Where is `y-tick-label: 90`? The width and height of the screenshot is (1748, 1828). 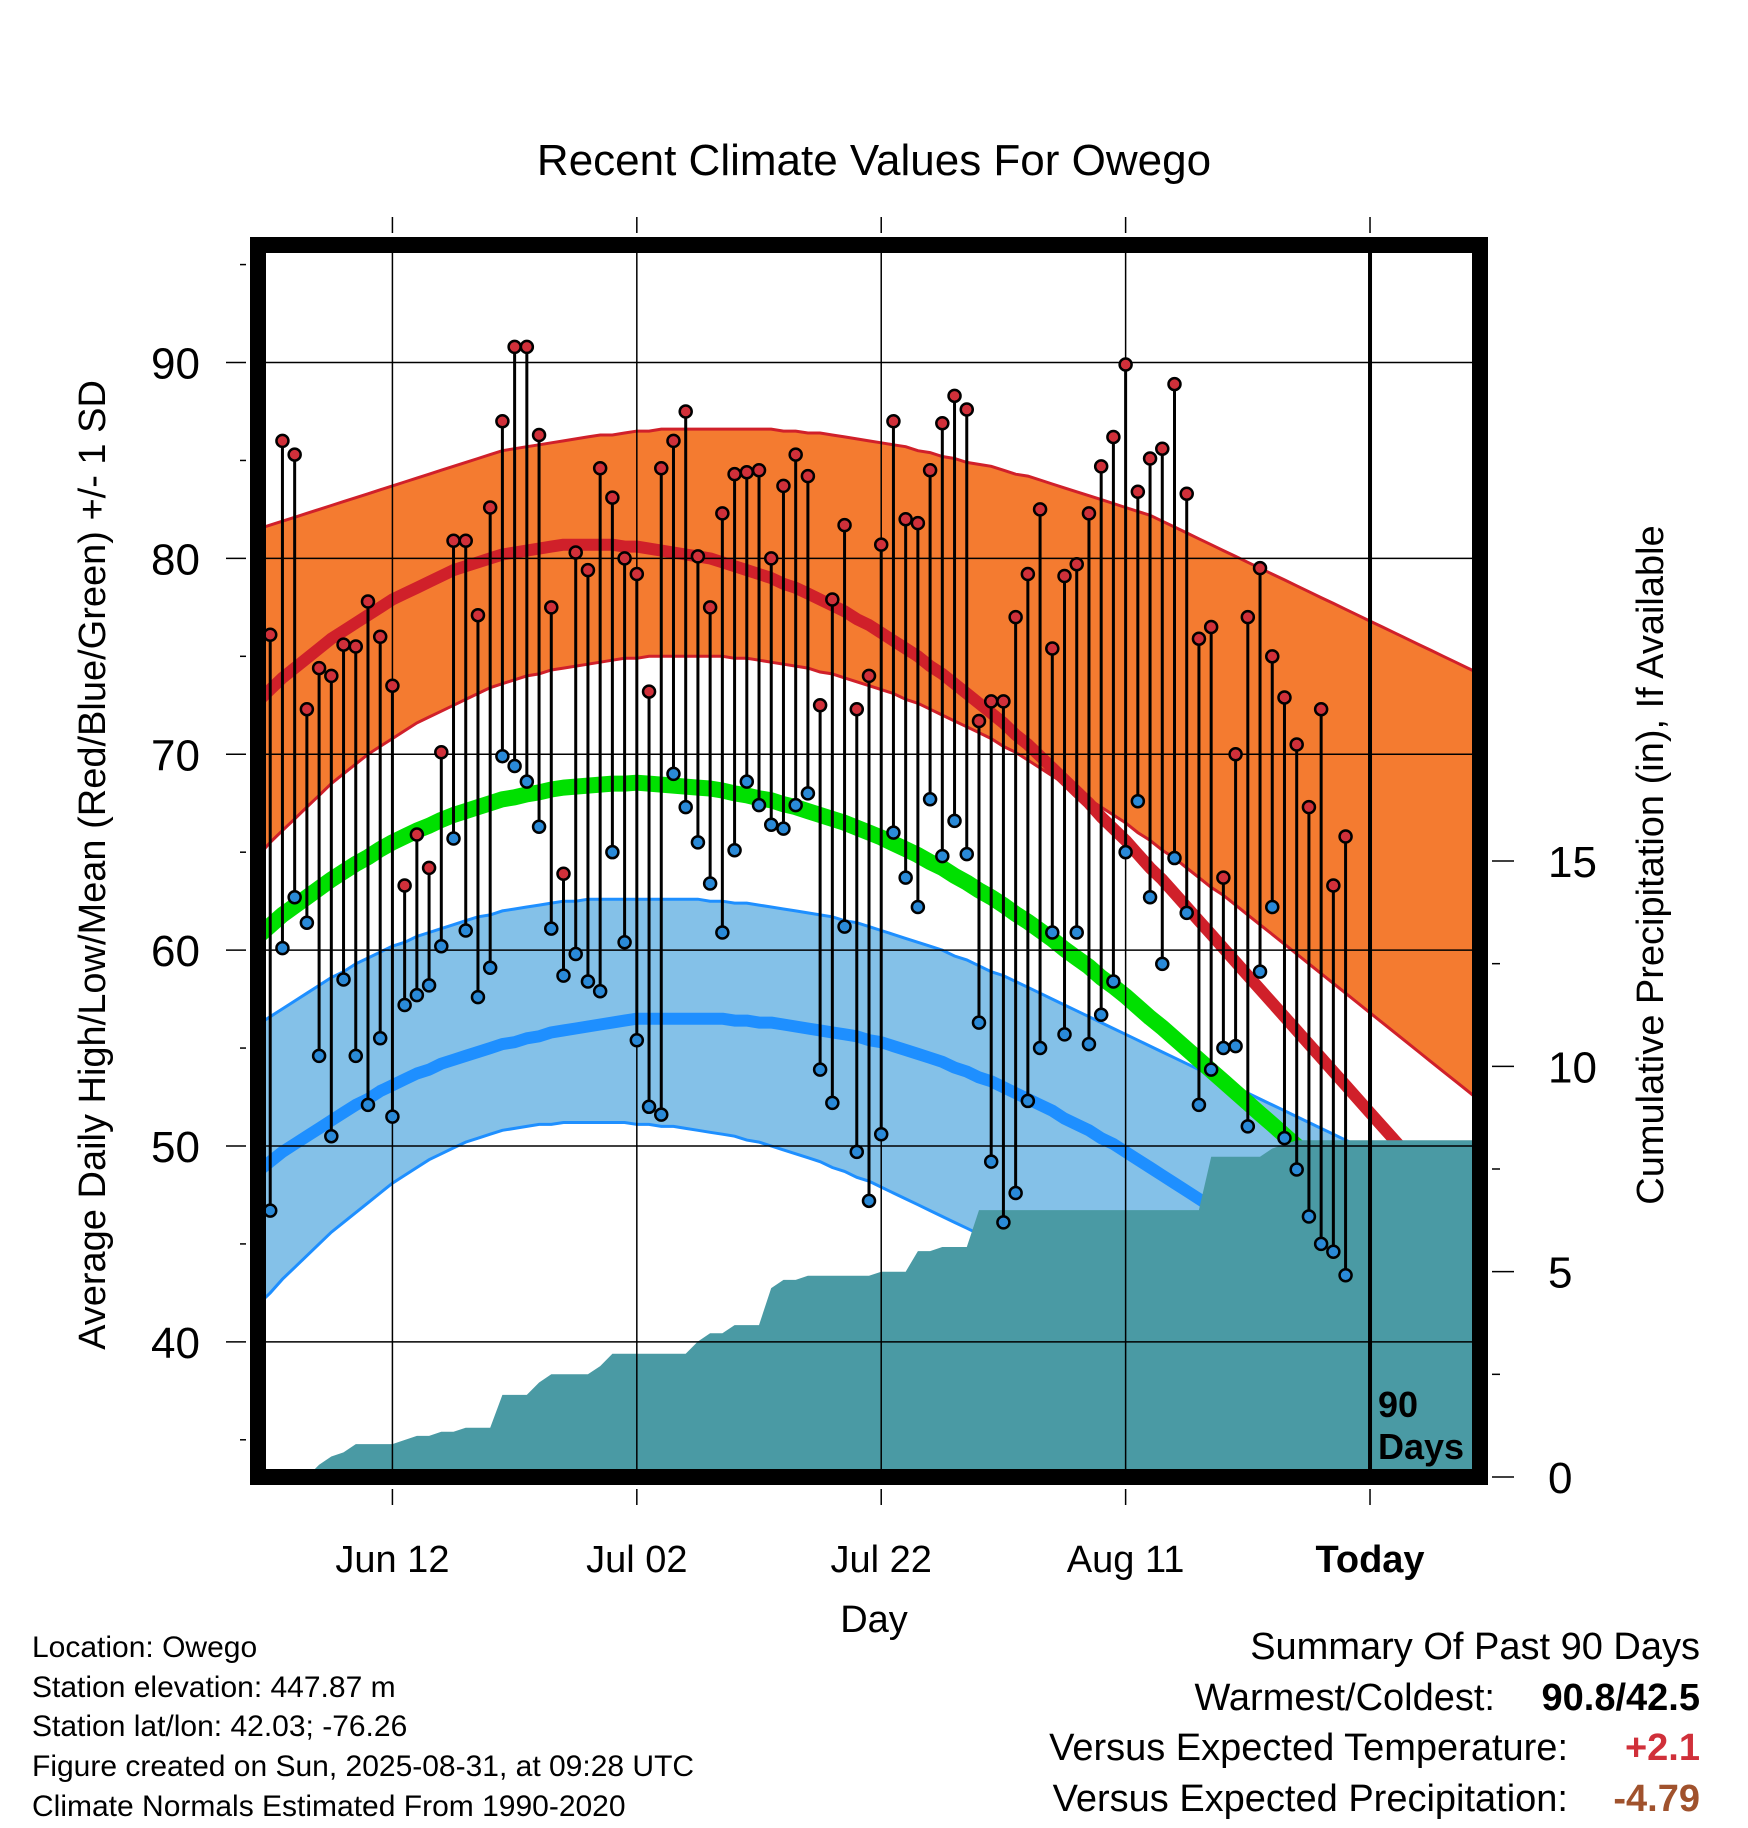 y-tick-label: 90 is located at coordinates (175, 364).